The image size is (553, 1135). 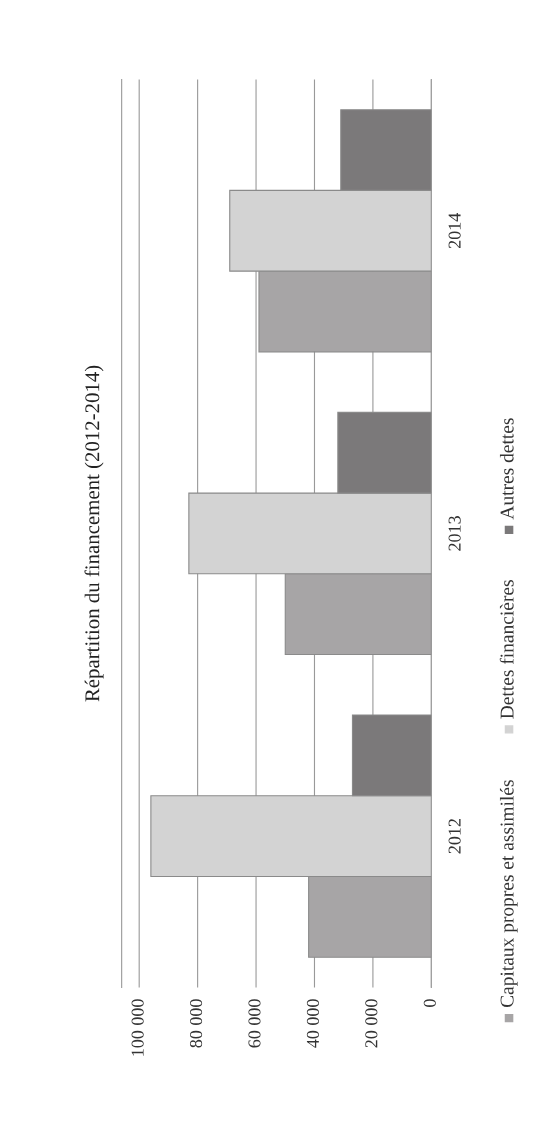 I want to click on text: Dettes financières, so click(x=506, y=649).